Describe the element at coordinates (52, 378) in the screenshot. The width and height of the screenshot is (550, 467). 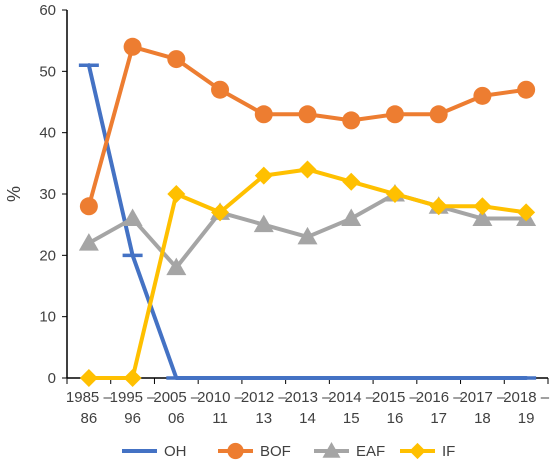
I see `y-tick-label: 0` at that location.